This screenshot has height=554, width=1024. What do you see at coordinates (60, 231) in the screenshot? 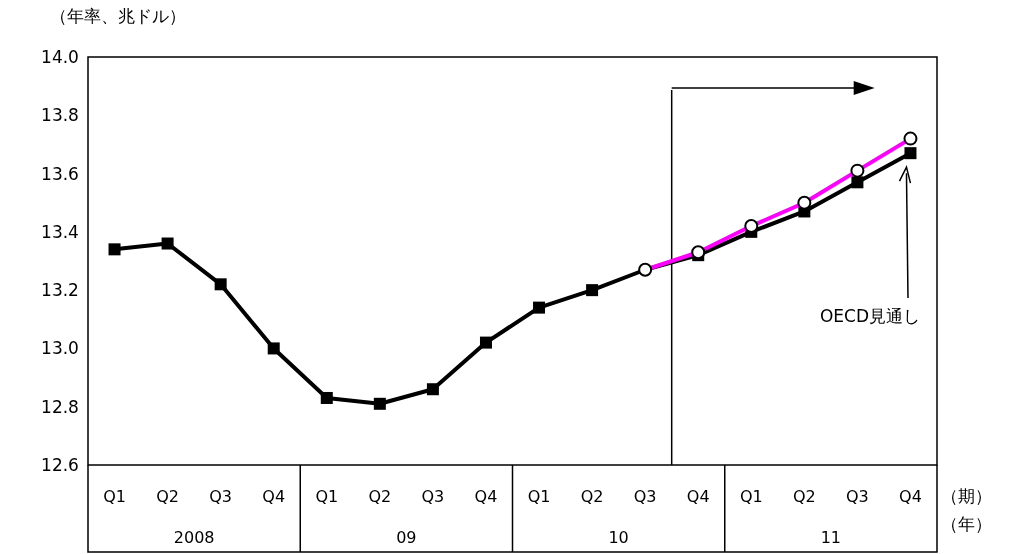
I see `y-tick-label: 13.4` at bounding box center [60, 231].